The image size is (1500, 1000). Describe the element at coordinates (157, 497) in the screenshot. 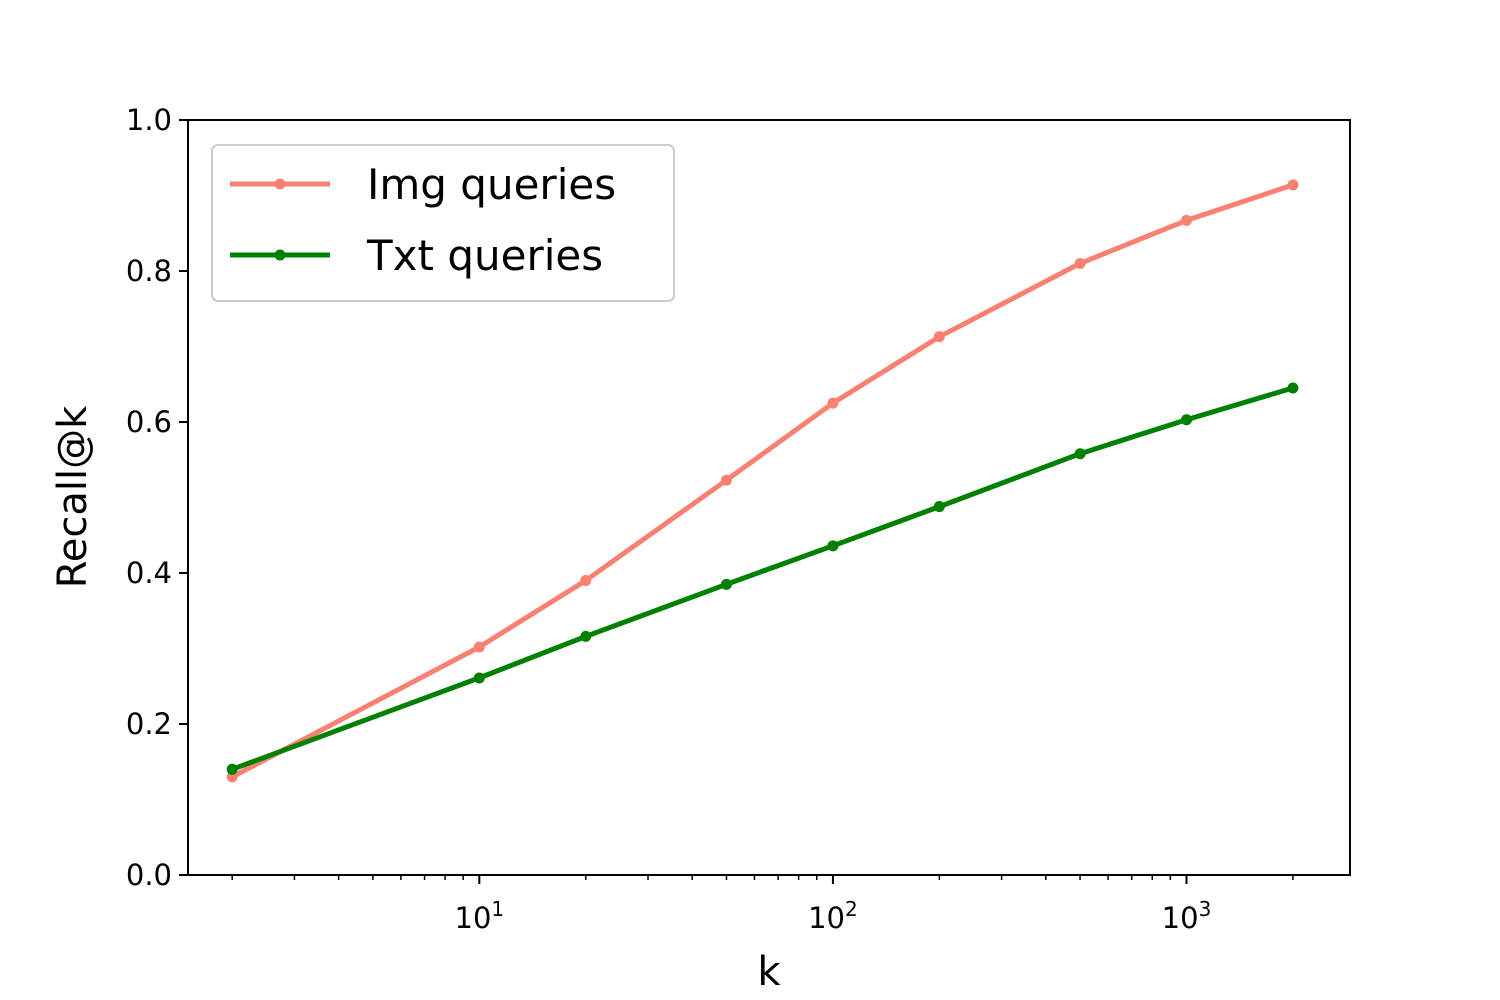

I see `y-axis-ticks: 0.0 0.2 0.4 0.6 0.8 1.0` at that location.